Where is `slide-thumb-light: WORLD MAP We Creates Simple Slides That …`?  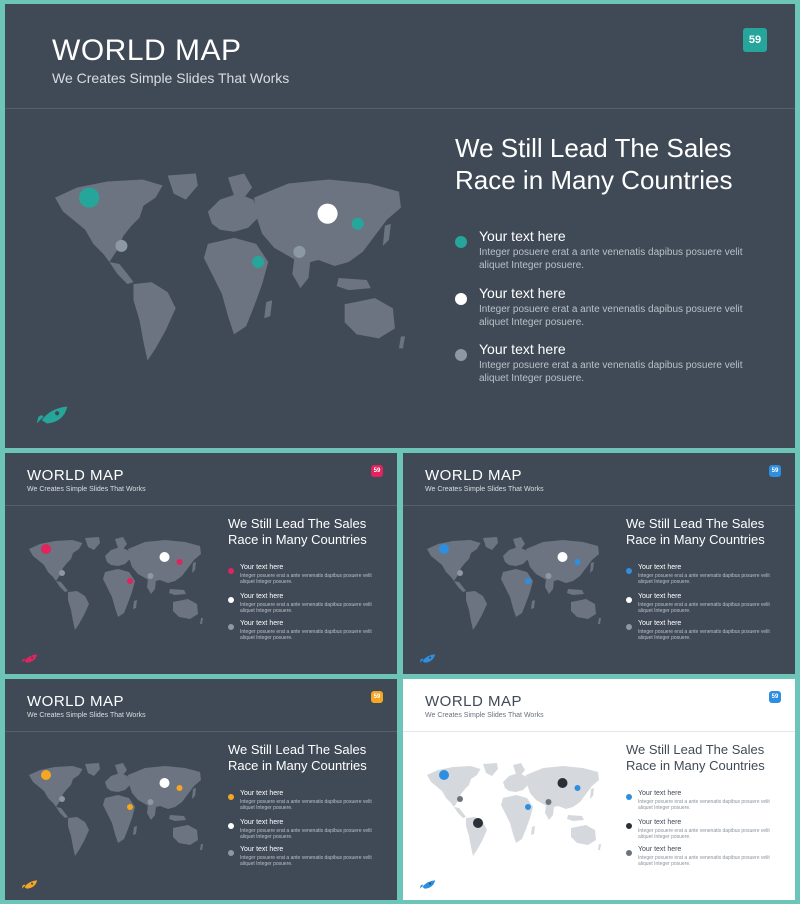
slide-thumb-light: WORLD MAP We Creates Simple Slides That … is located at coordinates (599, 789).